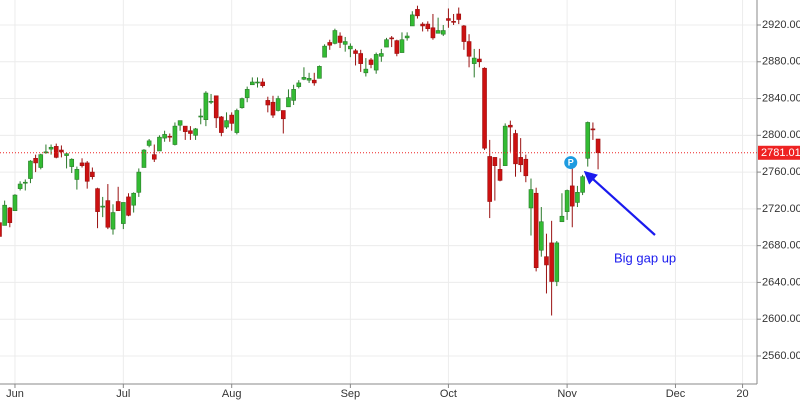  What do you see at coordinates (781, 62) in the screenshot?
I see `y-tick-label: 2880.00` at bounding box center [781, 62].